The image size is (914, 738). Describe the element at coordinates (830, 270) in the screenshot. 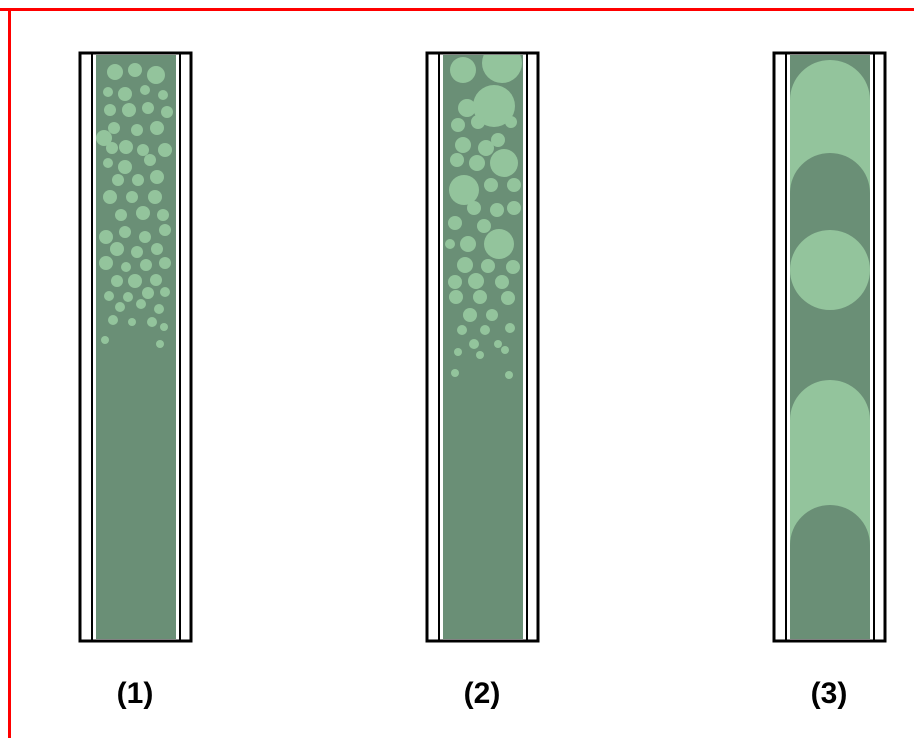

I see `tube-3-gas-bubble` at that location.